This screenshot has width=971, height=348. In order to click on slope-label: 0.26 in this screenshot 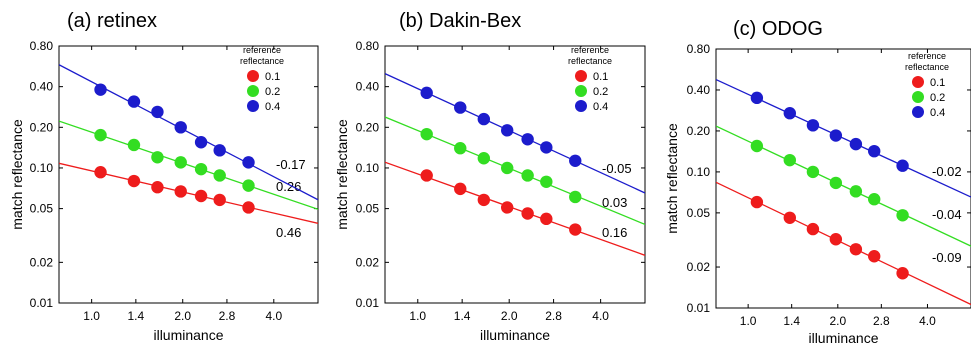, I will do `click(288, 186)`.